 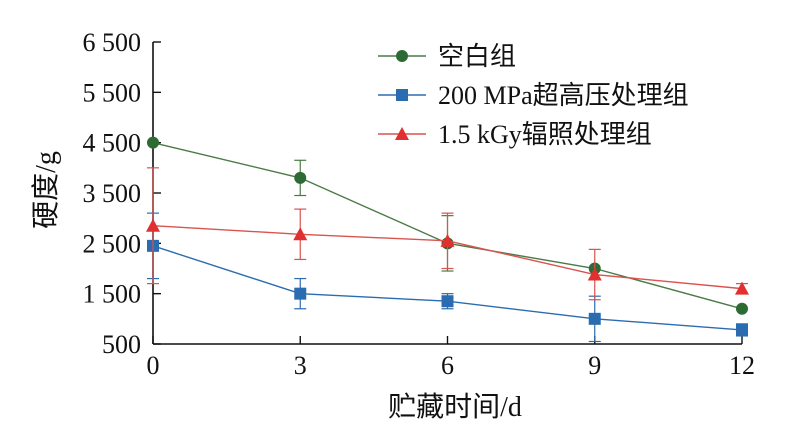 I want to click on y-tick-label: 500, so click(x=121, y=344).